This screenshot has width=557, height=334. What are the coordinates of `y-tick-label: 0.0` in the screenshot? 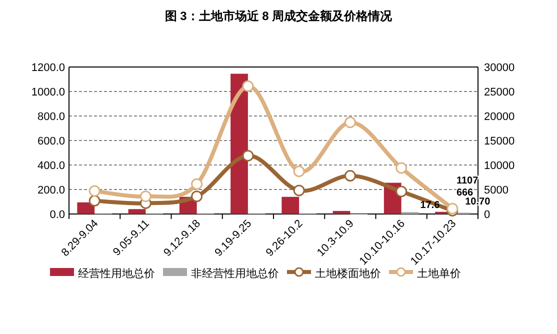 It's located at (57, 215).